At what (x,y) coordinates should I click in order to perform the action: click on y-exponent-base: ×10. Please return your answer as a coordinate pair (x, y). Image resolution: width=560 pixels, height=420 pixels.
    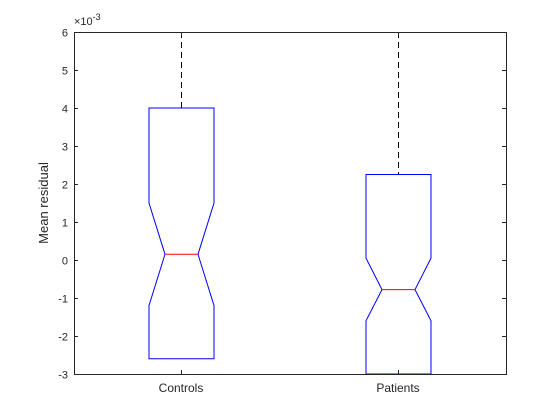
    Looking at the image, I should click on (83, 22).